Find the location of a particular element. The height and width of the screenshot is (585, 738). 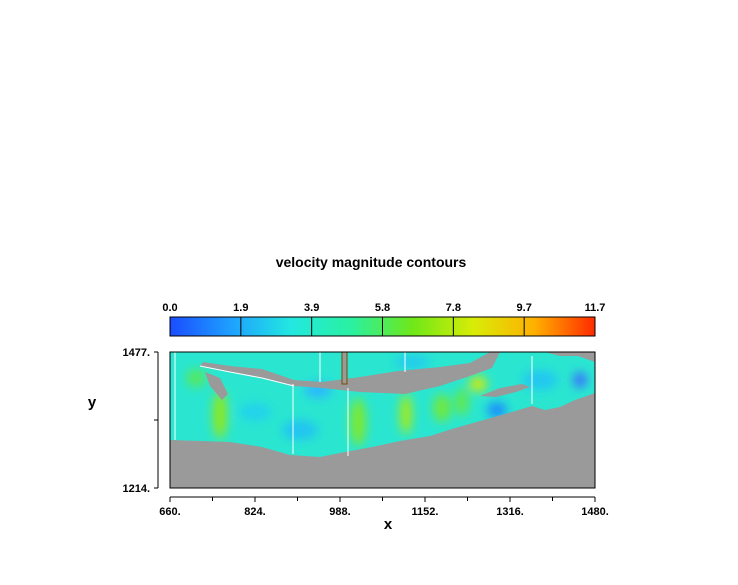

colorbar-tick-label: 0.0 is located at coordinates (169, 308).